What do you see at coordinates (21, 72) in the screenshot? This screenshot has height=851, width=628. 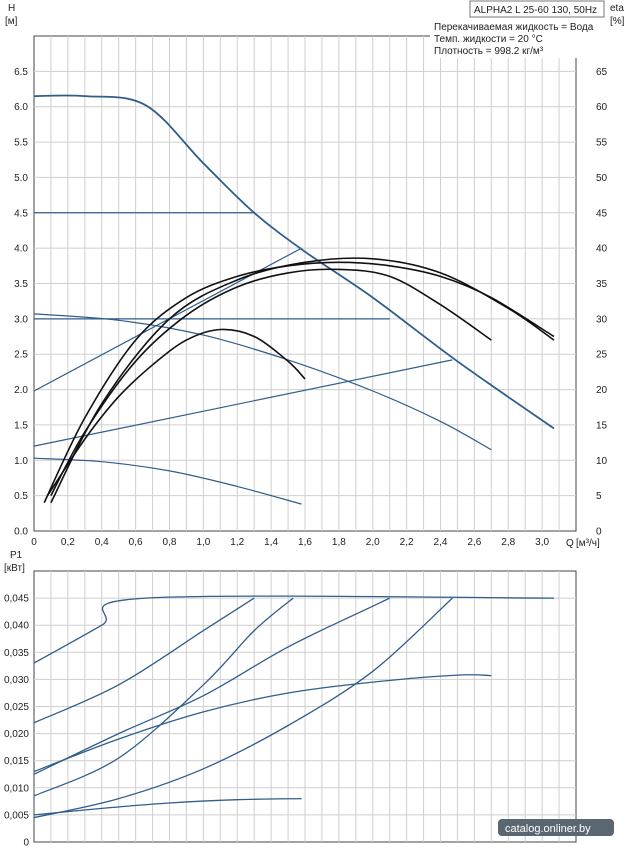 I see `y-tick-label: 6.5` at bounding box center [21, 72].